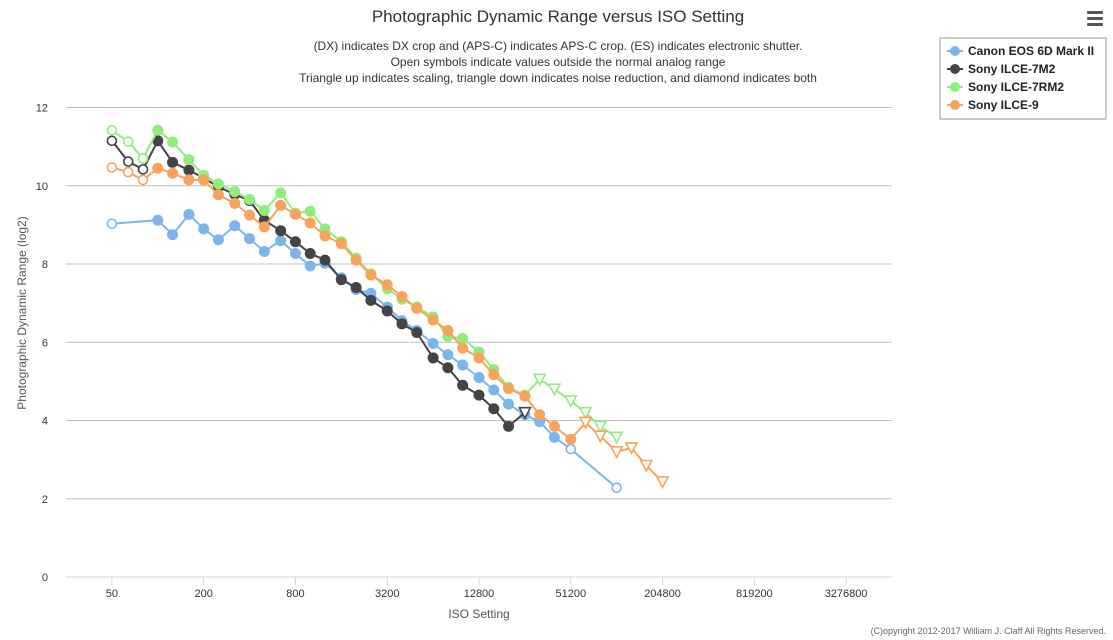 The height and width of the screenshot is (640, 1113). Describe the element at coordinates (1020, 51) in the screenshot. I see `legend-item-1: Canon EOS 6D Mark II` at that location.